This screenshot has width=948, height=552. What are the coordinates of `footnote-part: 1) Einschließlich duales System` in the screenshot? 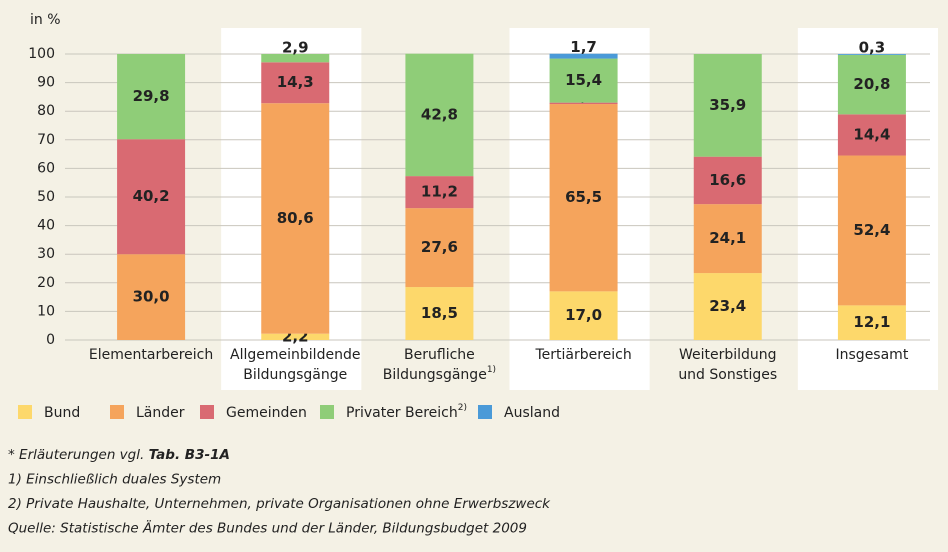 It's located at (114, 480).